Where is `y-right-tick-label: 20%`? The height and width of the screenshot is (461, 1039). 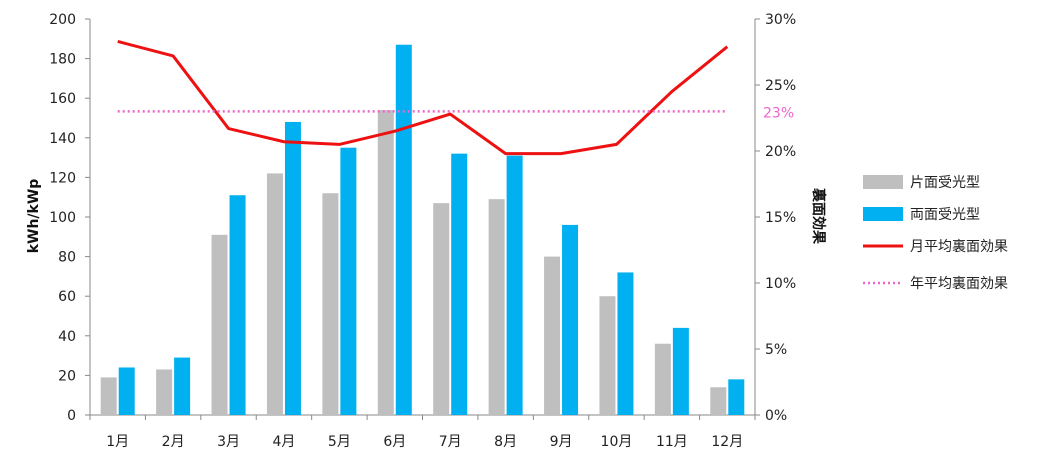
y-right-tick-label: 20% is located at coordinates (780, 152).